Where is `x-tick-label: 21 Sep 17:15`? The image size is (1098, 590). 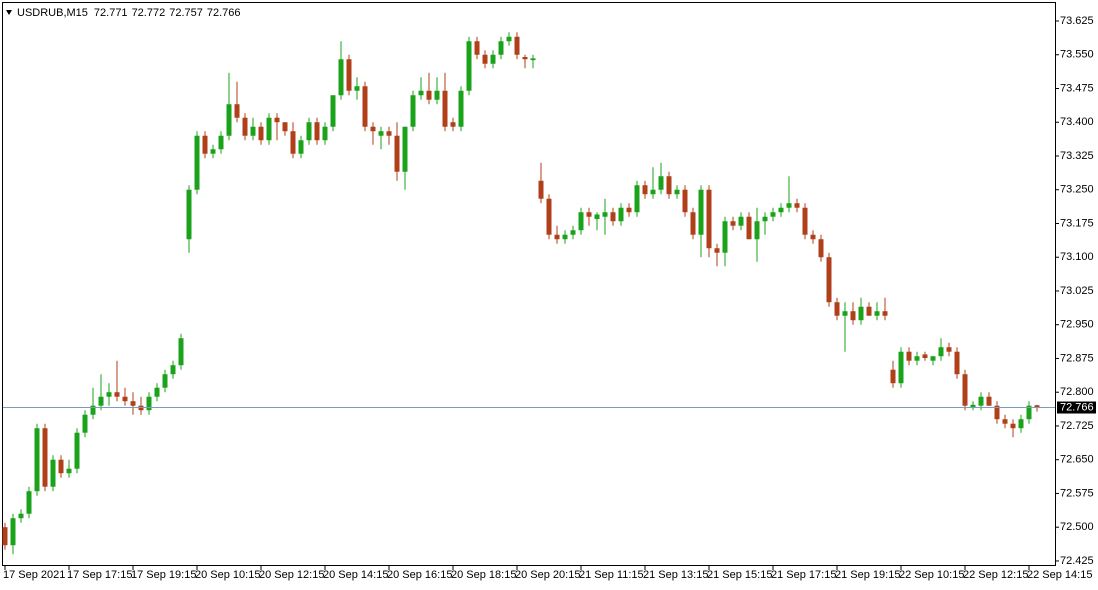 x-tick-label: 21 Sep 17:15 is located at coordinates (803, 575).